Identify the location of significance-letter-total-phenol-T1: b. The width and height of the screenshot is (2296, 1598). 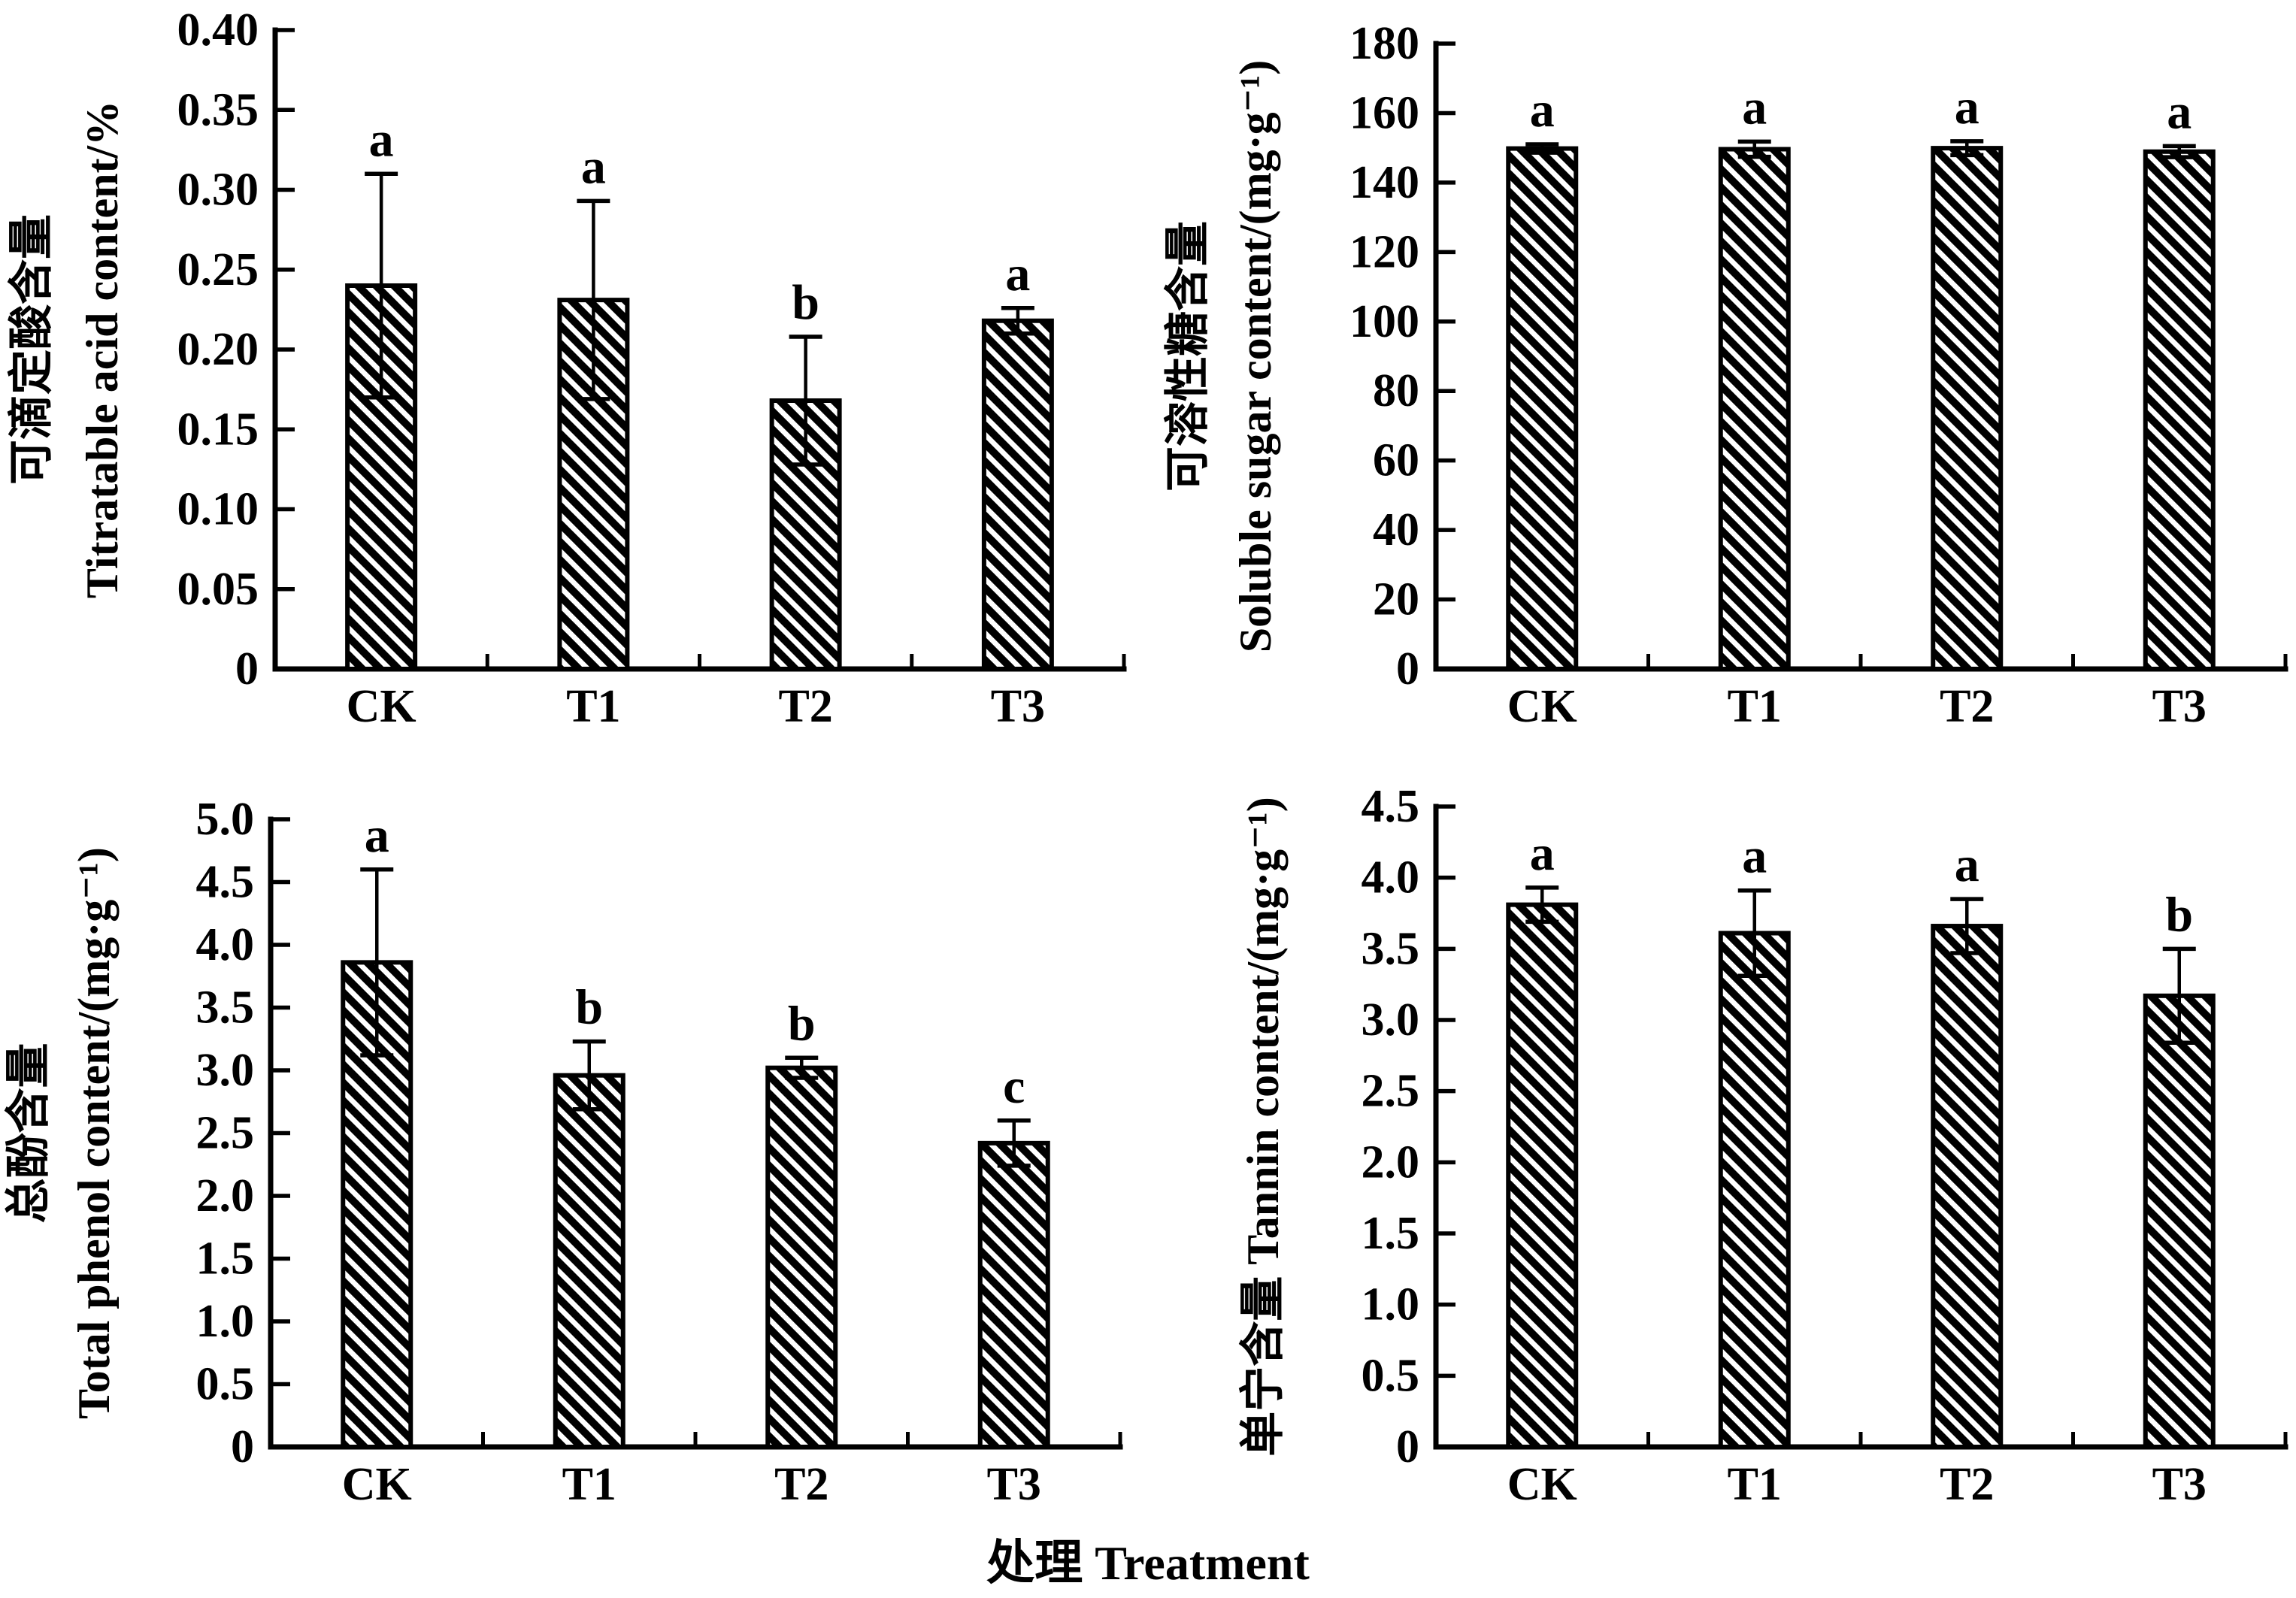
(589, 1007).